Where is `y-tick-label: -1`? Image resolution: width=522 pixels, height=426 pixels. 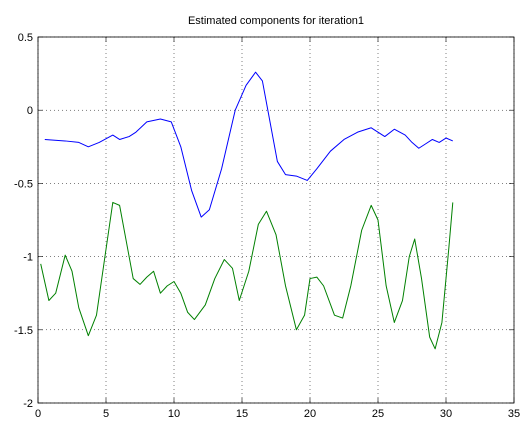
y-tick-label: -1 is located at coordinates (28, 258).